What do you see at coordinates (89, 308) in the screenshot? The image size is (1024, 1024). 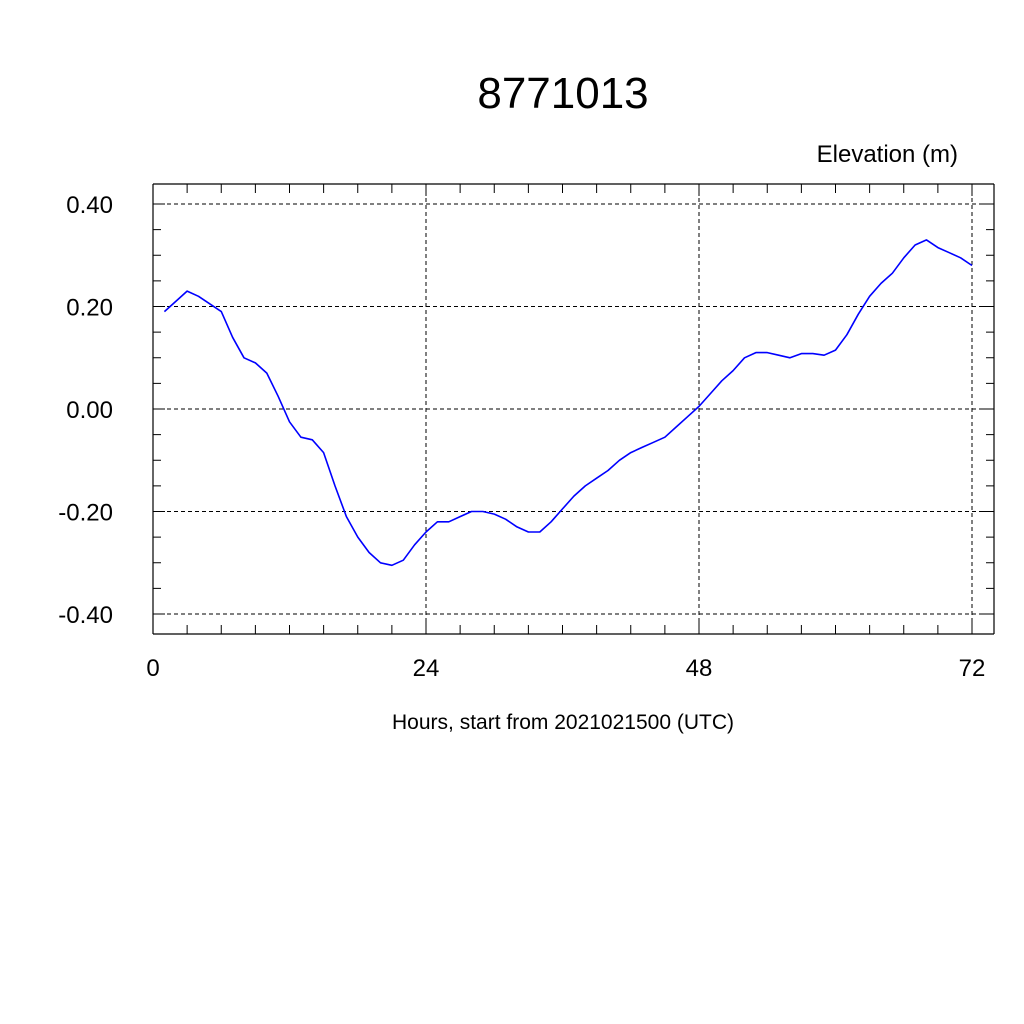 I see `y-tick-label: 0.20` at bounding box center [89, 308].